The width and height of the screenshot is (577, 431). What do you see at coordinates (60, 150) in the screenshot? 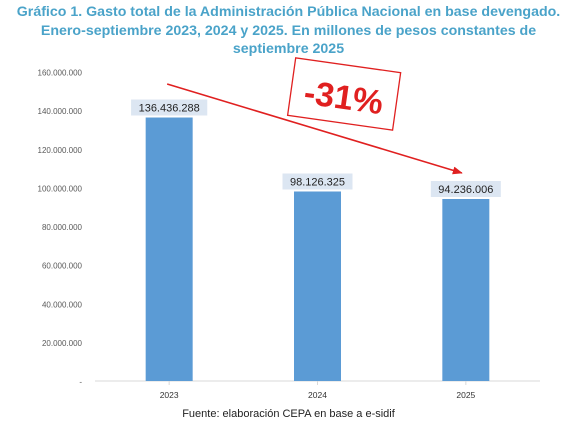
I see `y-tick-label: 120.000.000` at bounding box center [60, 150].